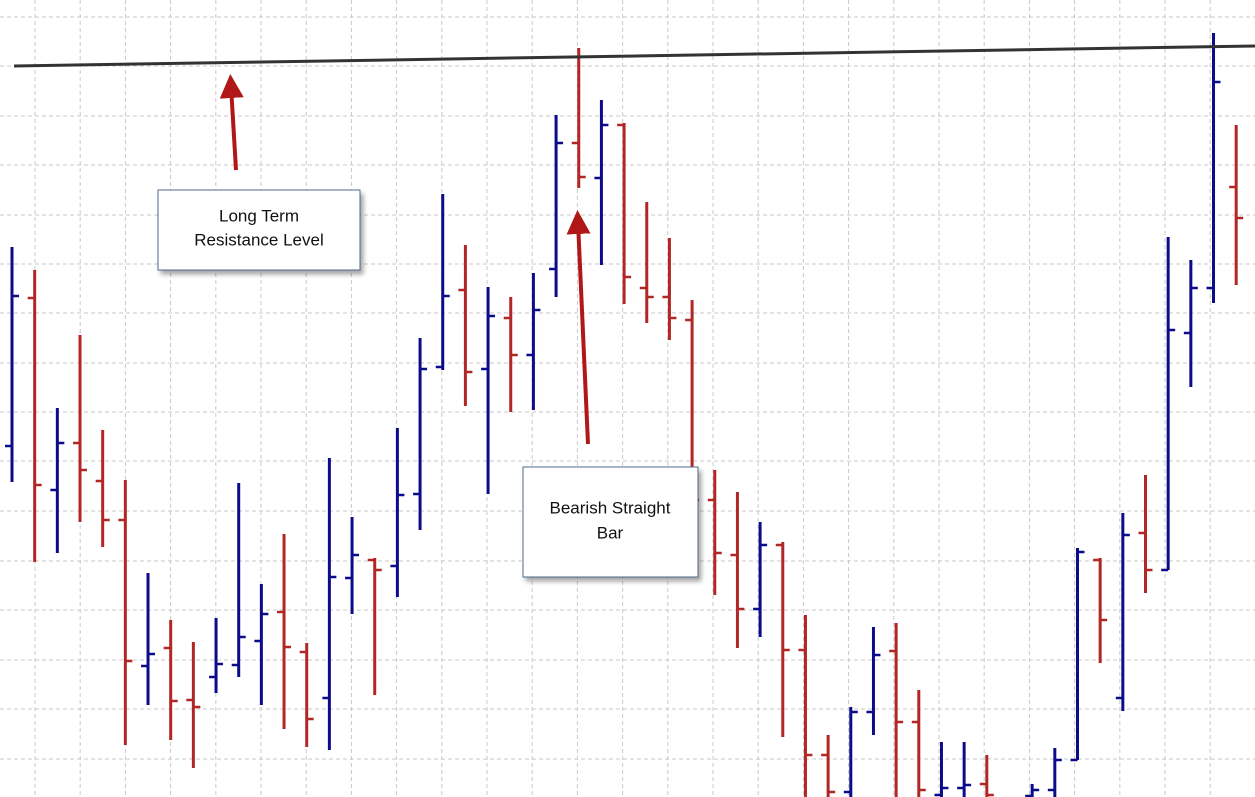 This screenshot has width=1255, height=797. I want to click on annotation-text: Bearish Straight, so click(610, 507).